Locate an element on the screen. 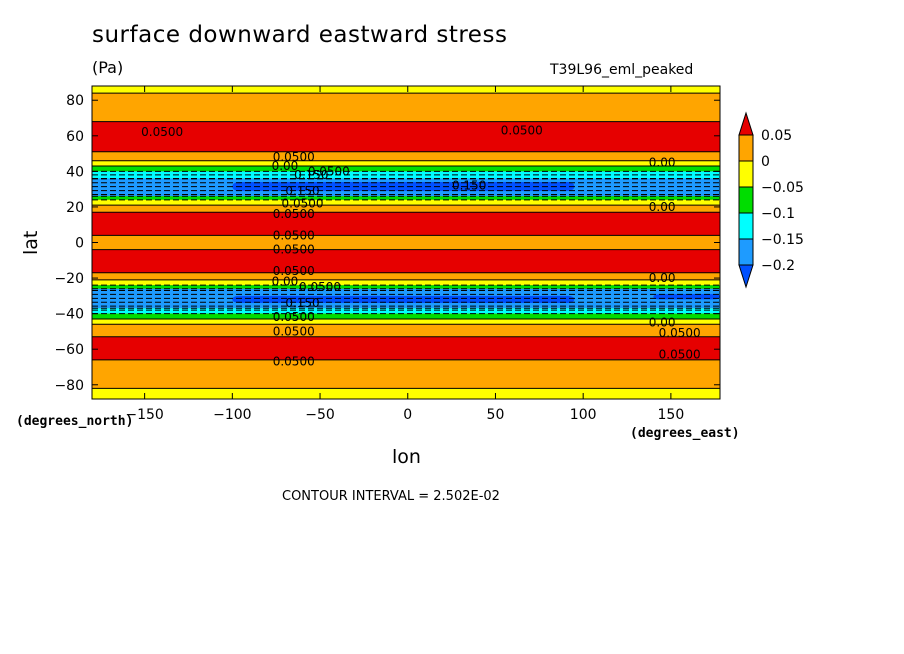 The image size is (904, 654). colorbar-label: −0.05 is located at coordinates (782, 188).